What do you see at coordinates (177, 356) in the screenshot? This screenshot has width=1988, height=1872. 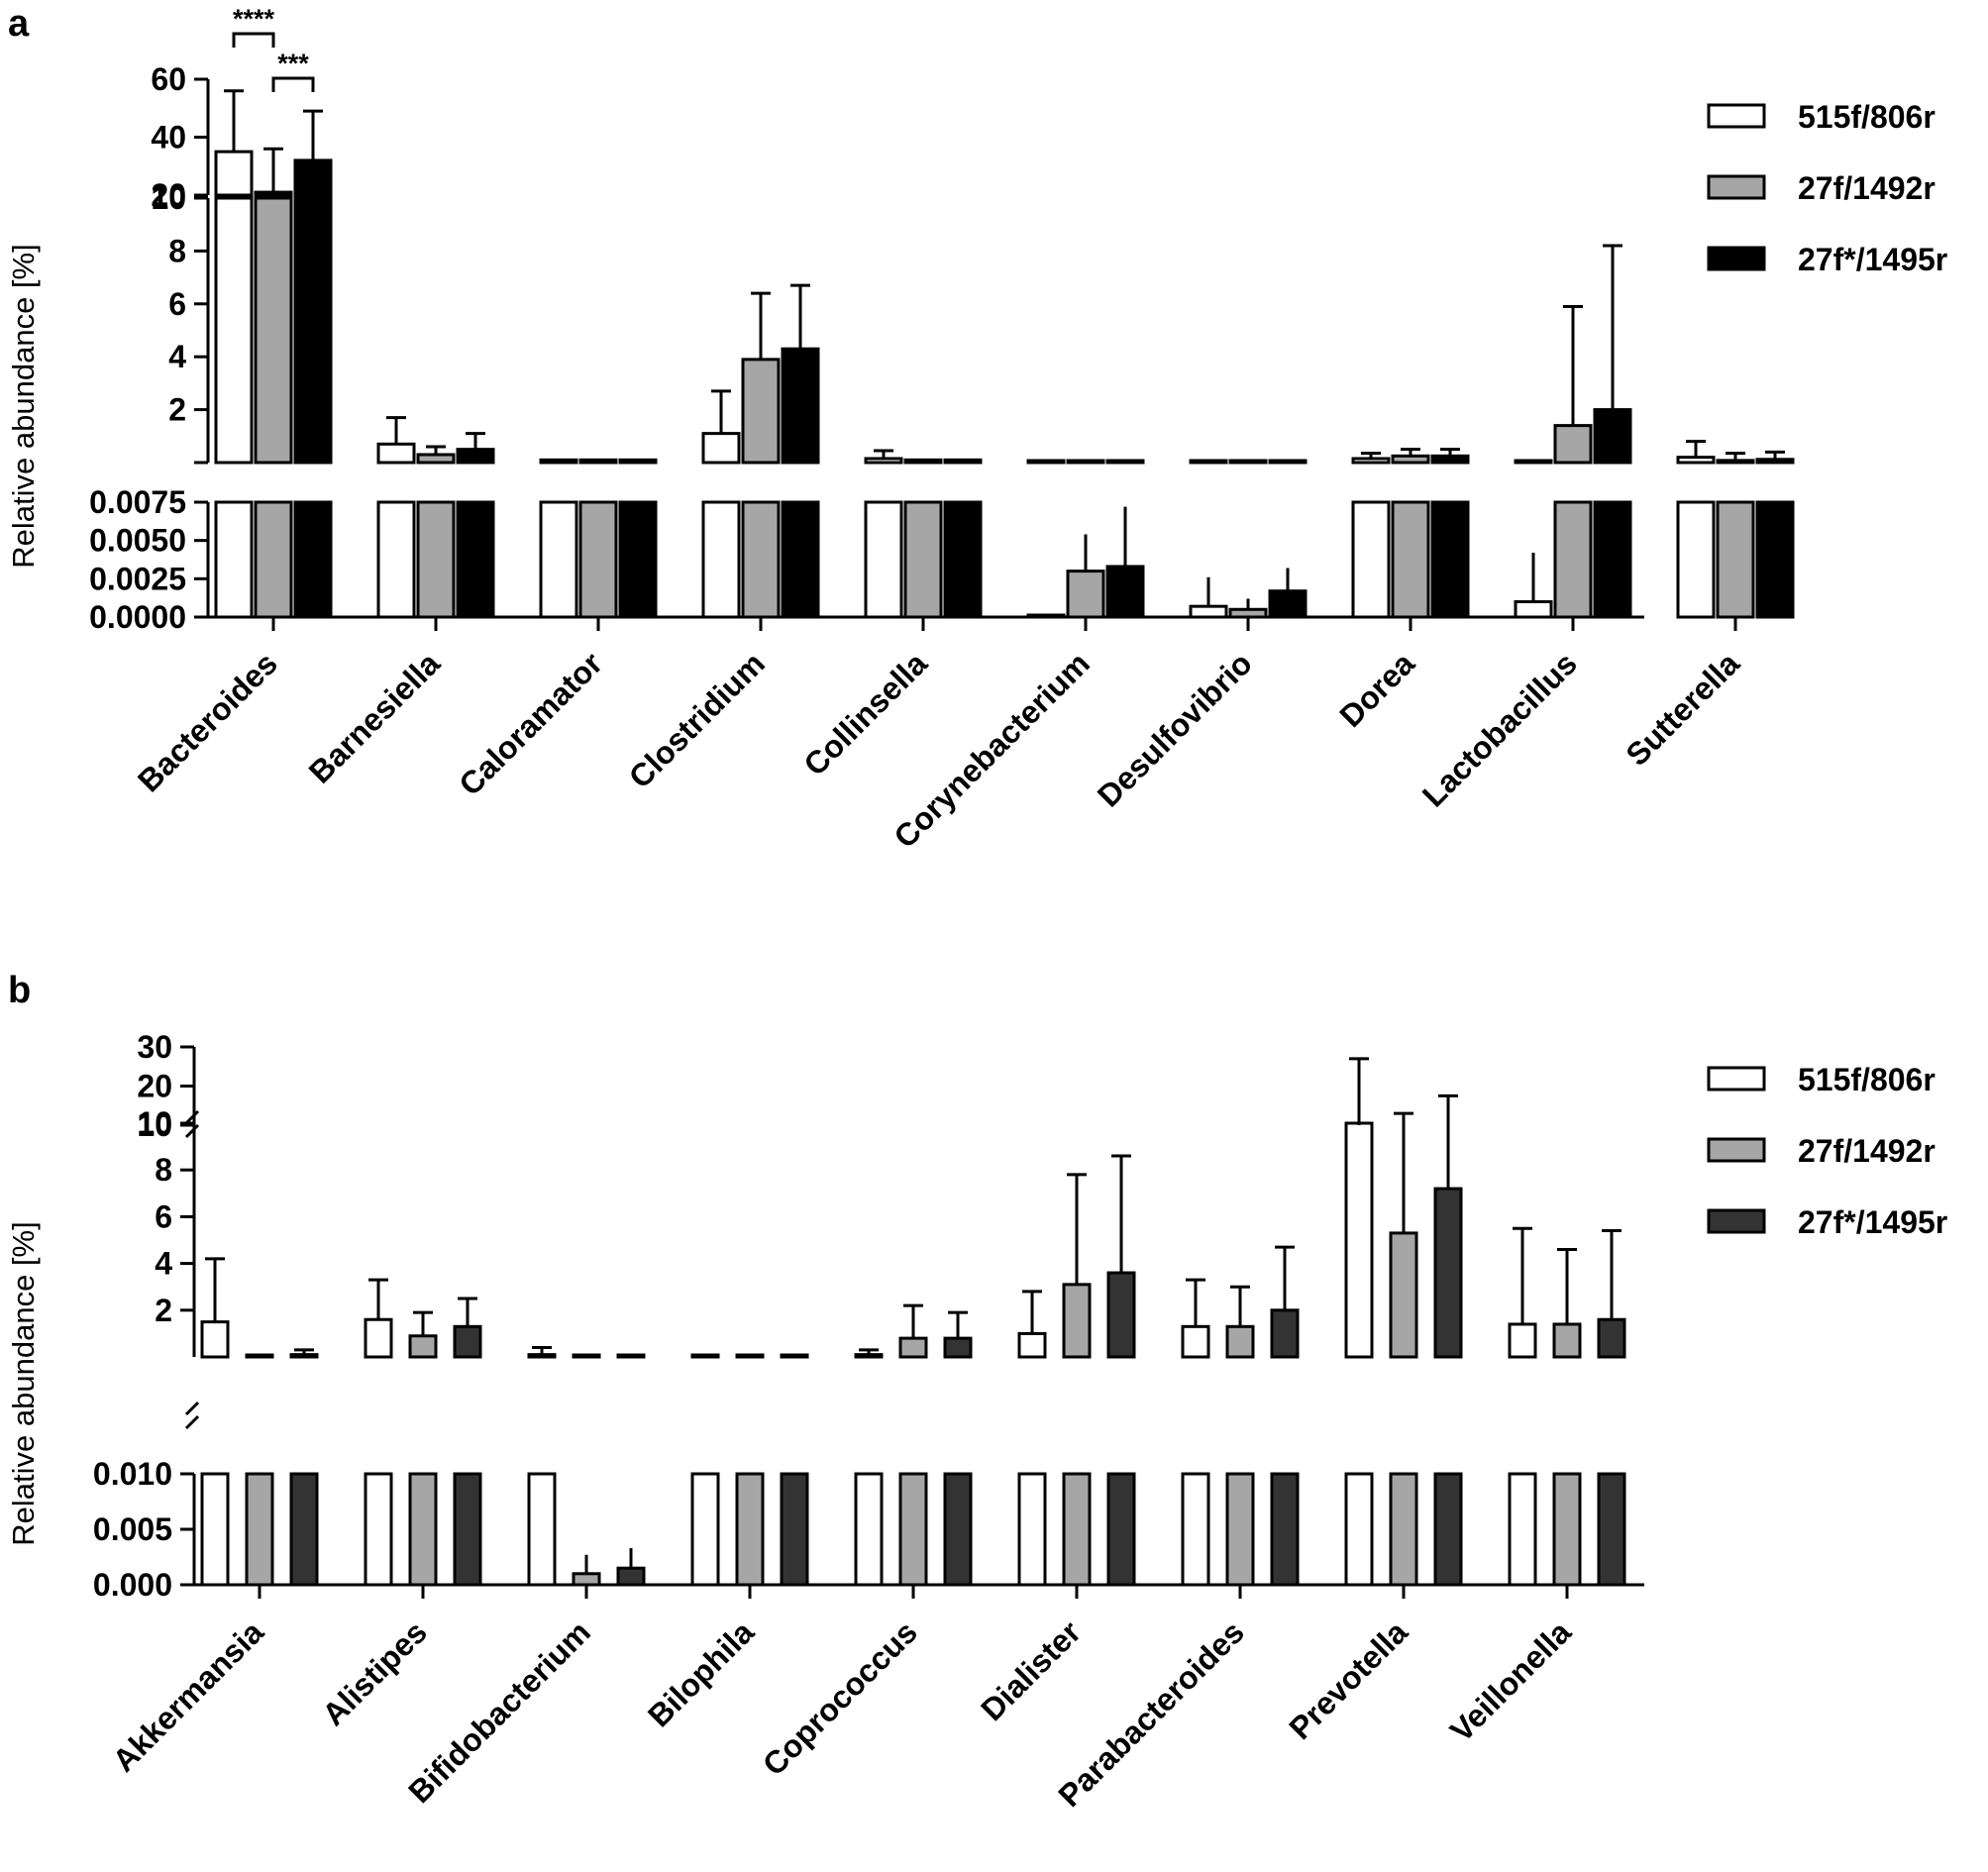 I see `panel-a-y-tick-label: 4` at bounding box center [177, 356].